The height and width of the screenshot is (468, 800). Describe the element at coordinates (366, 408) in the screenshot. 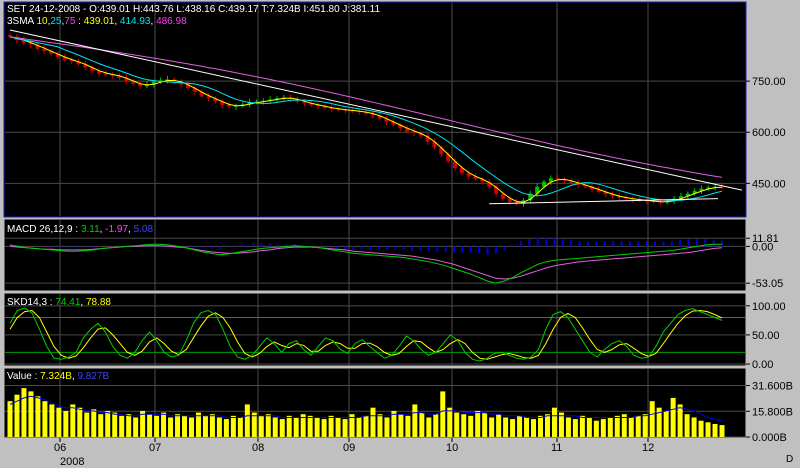

I see `value-average-line` at that location.